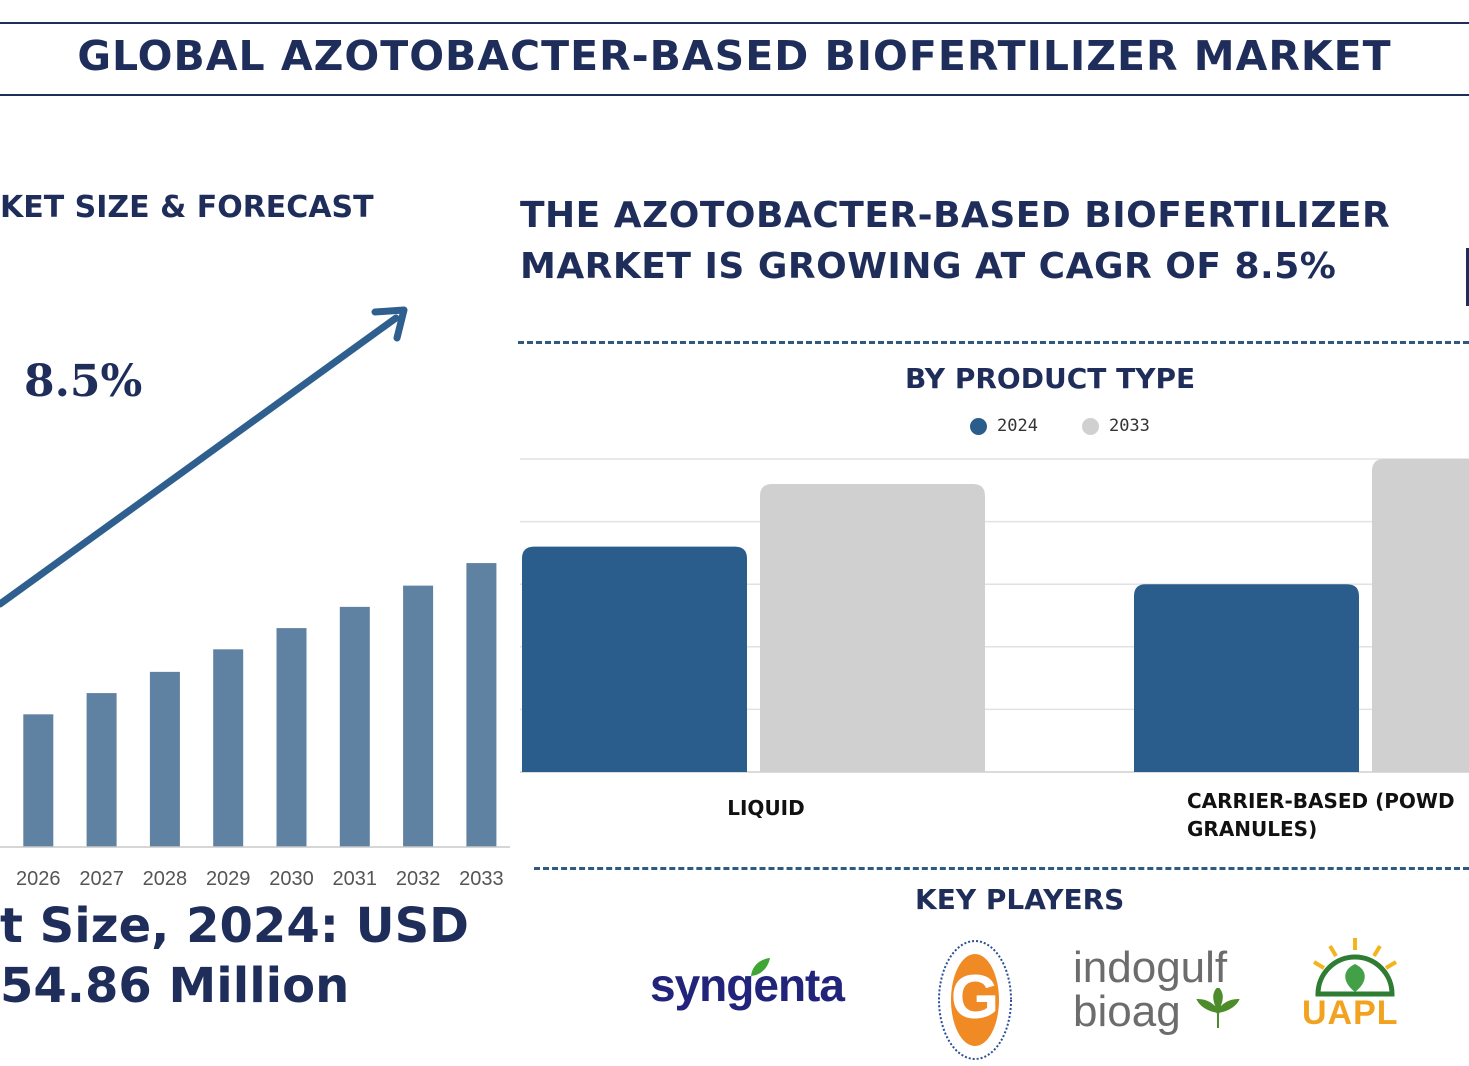 This screenshot has height=1066, width=1469. Describe the element at coordinates (1020, 899) in the screenshot. I see `key-players-title: KEY PLAYERS` at that location.